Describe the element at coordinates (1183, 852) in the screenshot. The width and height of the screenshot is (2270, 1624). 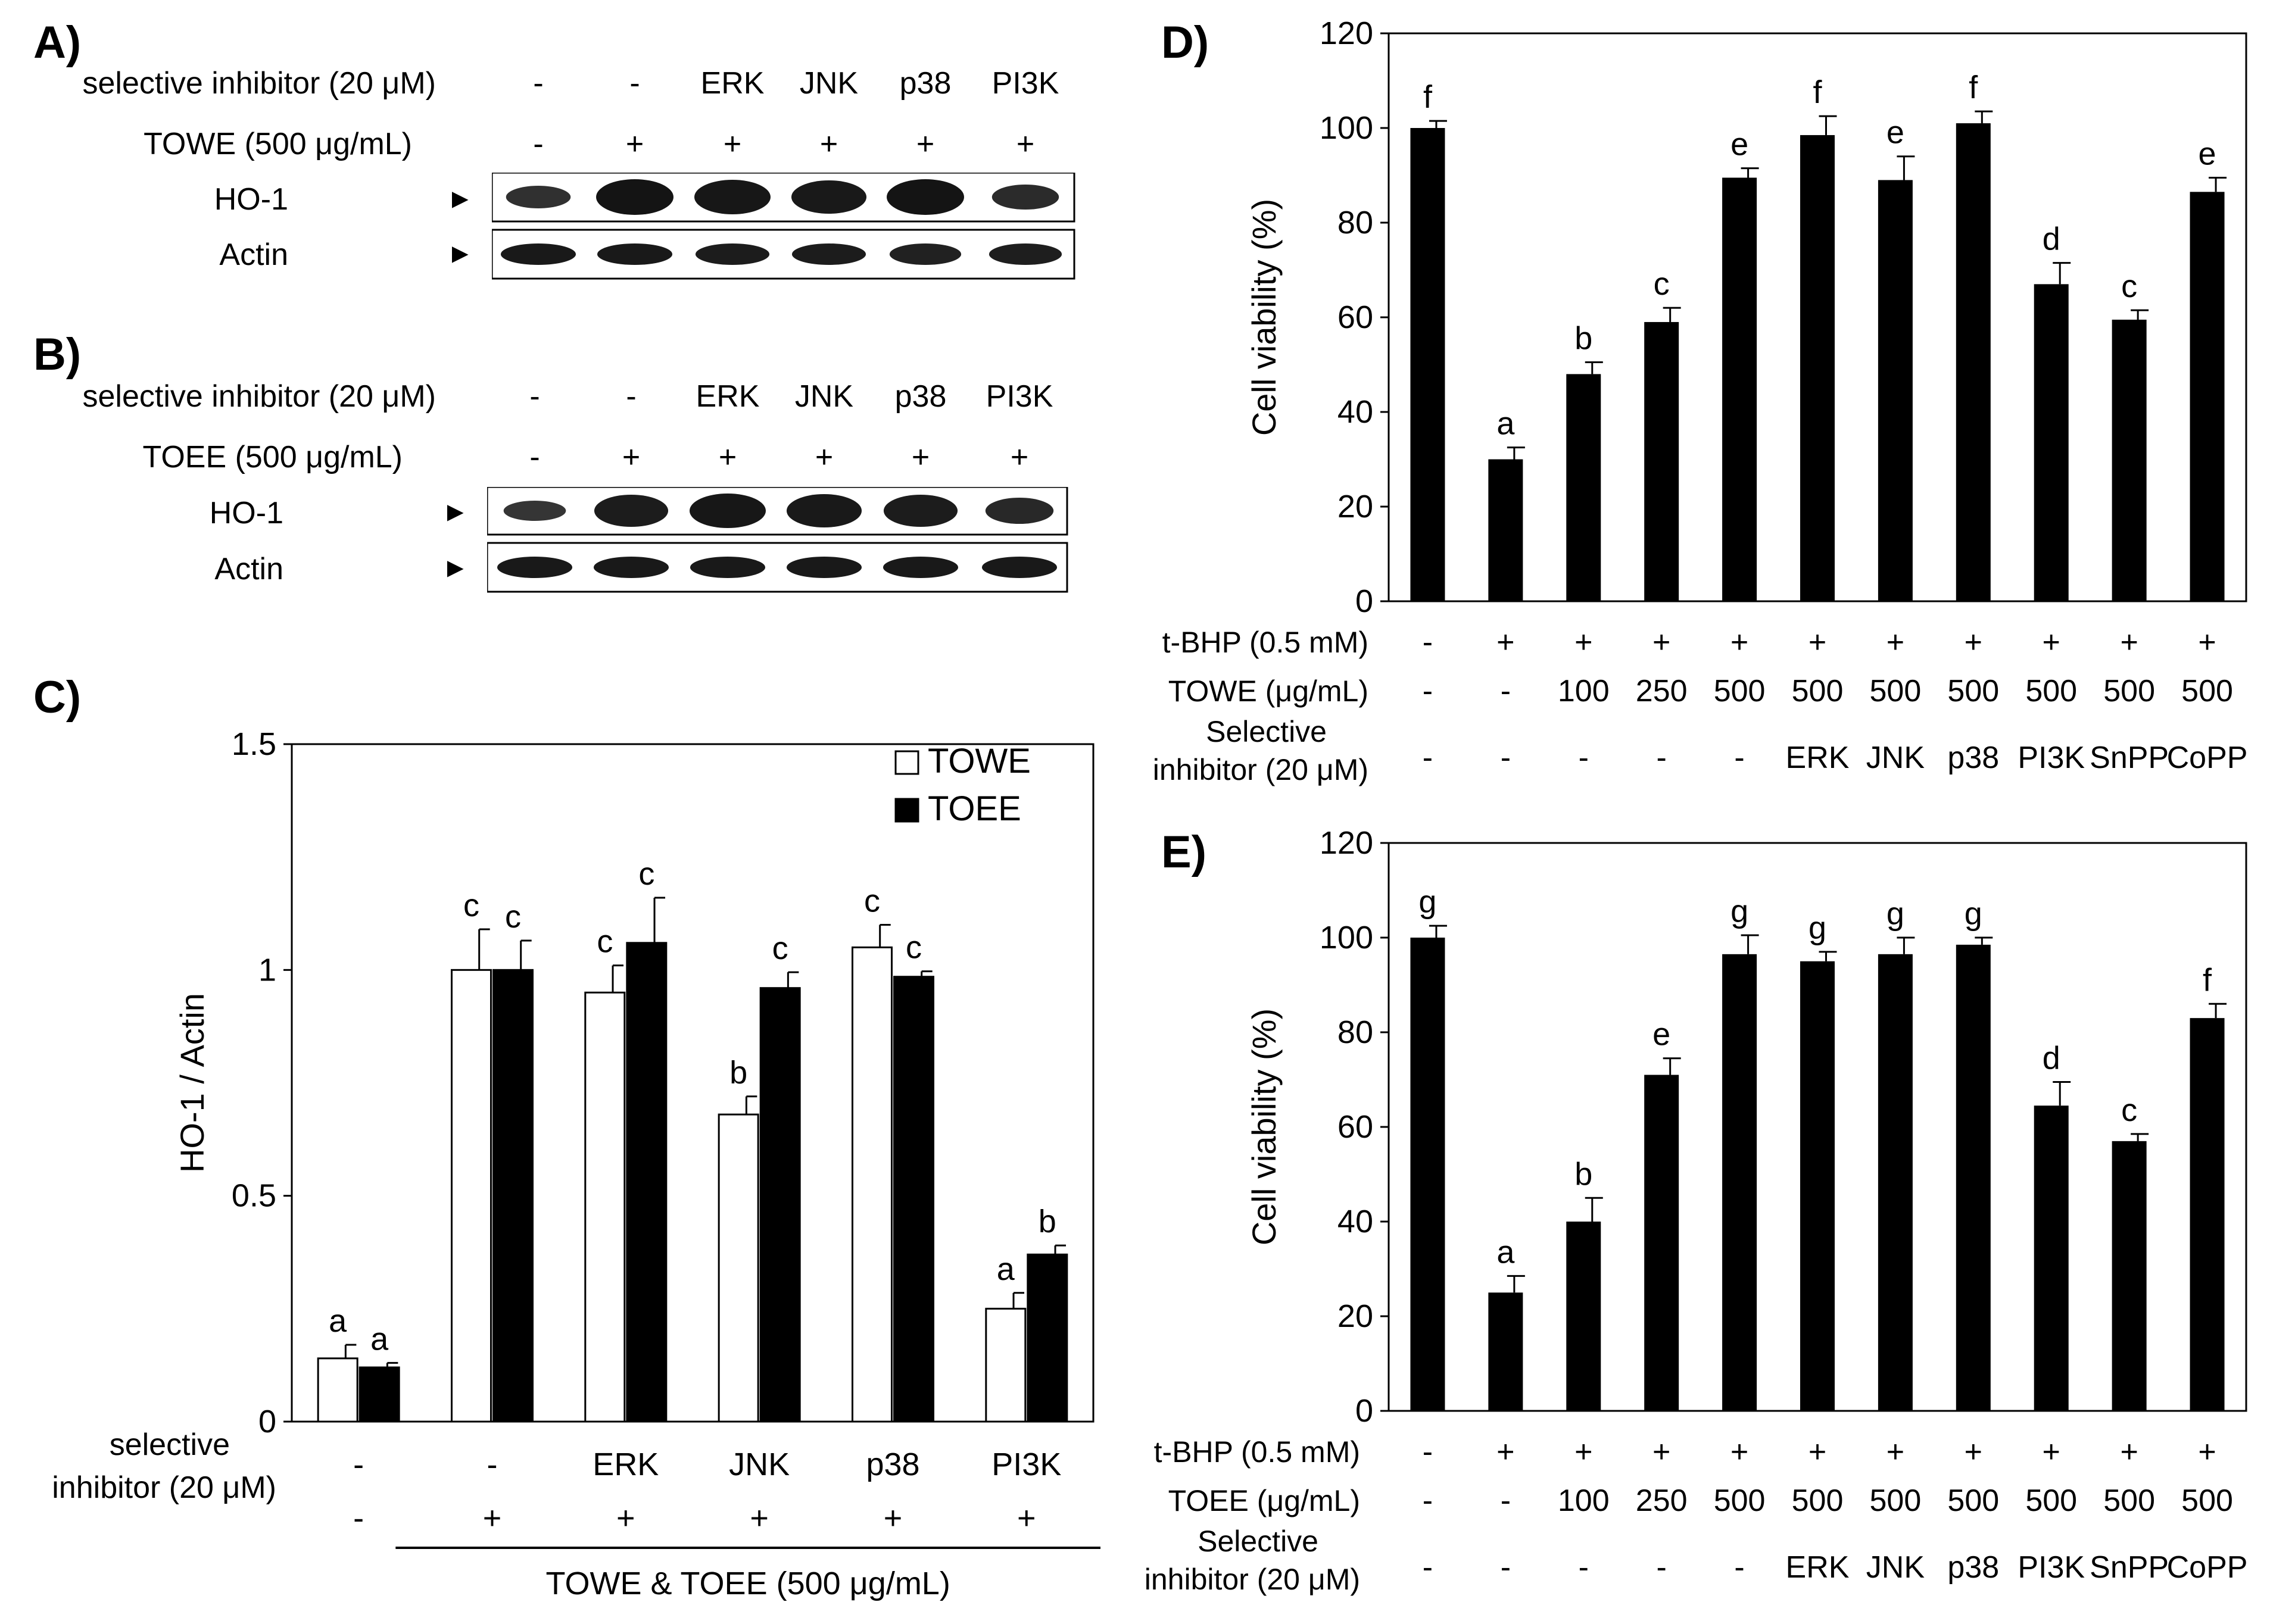
I see `panel-e-label: E)` at that location.